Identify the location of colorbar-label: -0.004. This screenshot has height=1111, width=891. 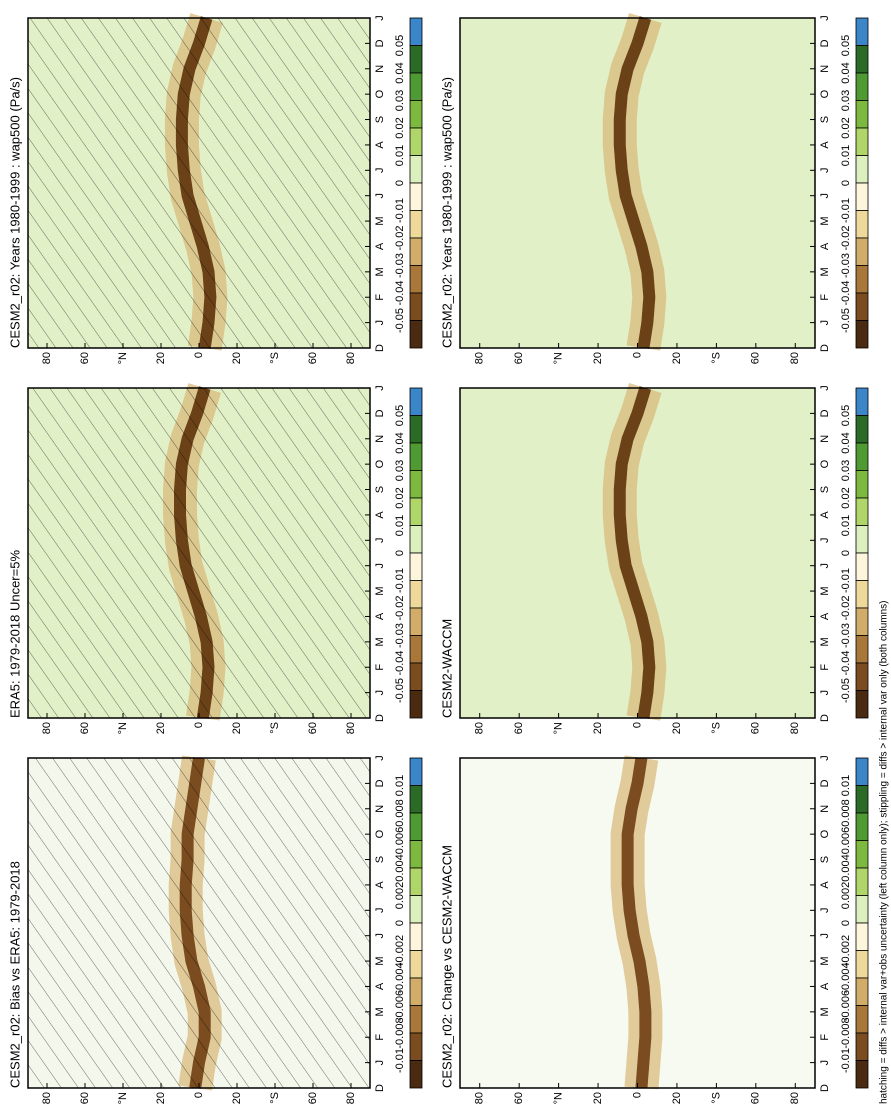
(400, 977).